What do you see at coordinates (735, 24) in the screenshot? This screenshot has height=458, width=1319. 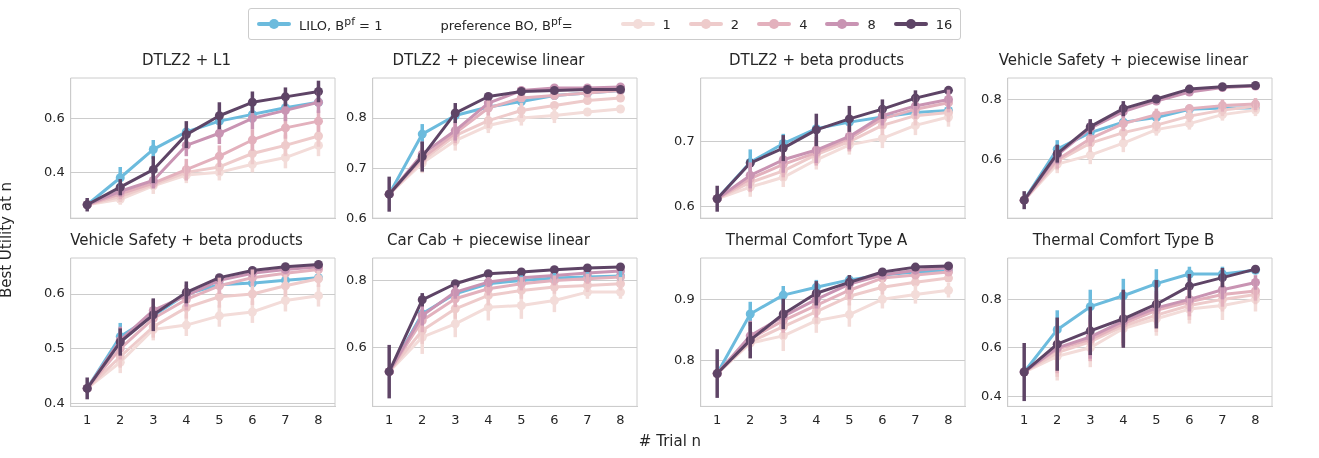 I see `legend-label: 2` at bounding box center [735, 24].